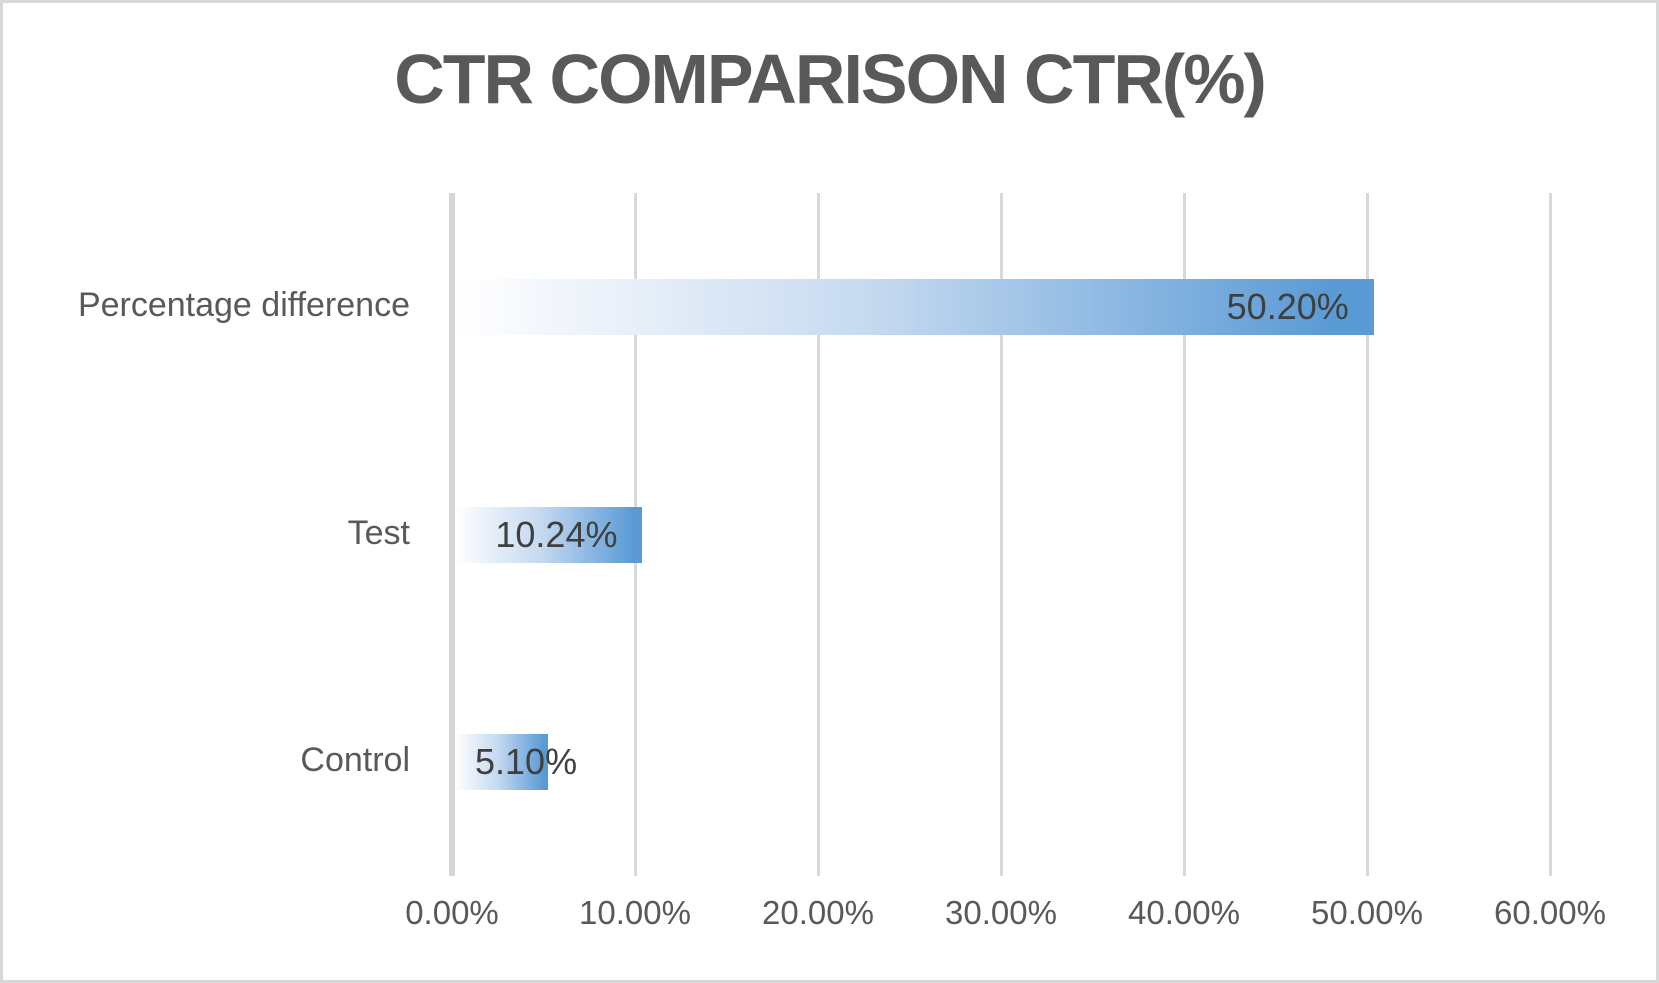 The height and width of the screenshot is (983, 1659). Describe the element at coordinates (830, 79) in the screenshot. I see `chart-title: CTR COMPARISON CTR(%)` at that location.